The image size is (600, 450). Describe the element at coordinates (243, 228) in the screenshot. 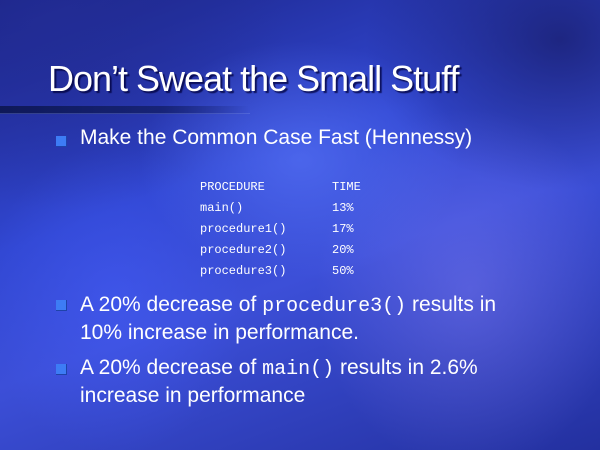

I see `procedure-name: procedure1()` at that location.